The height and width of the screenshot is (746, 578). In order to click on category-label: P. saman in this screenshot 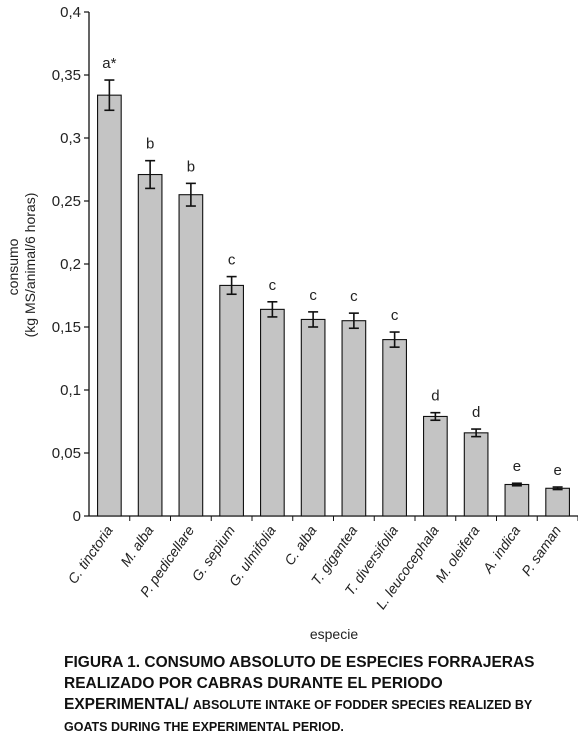, I will do `click(541, 550)`.